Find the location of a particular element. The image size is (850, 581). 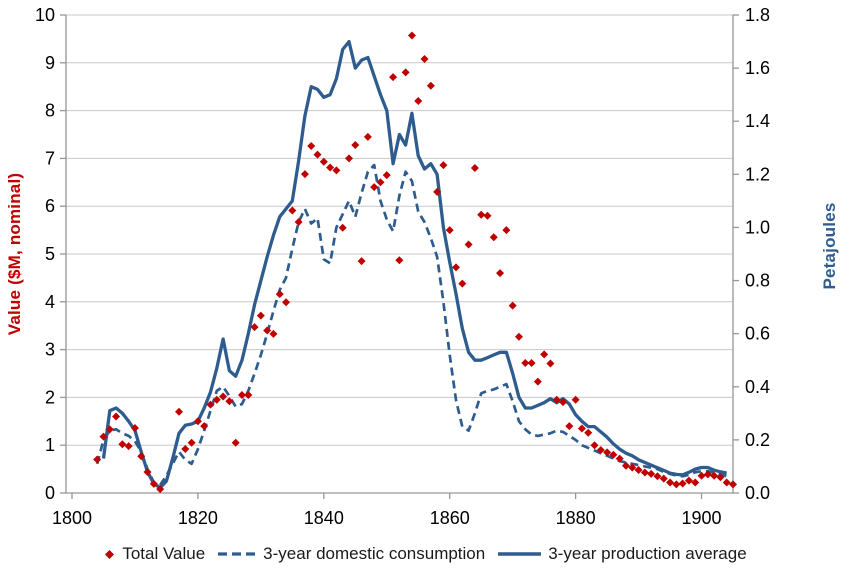

left-axis-tick-label: 3 is located at coordinates (50, 350).